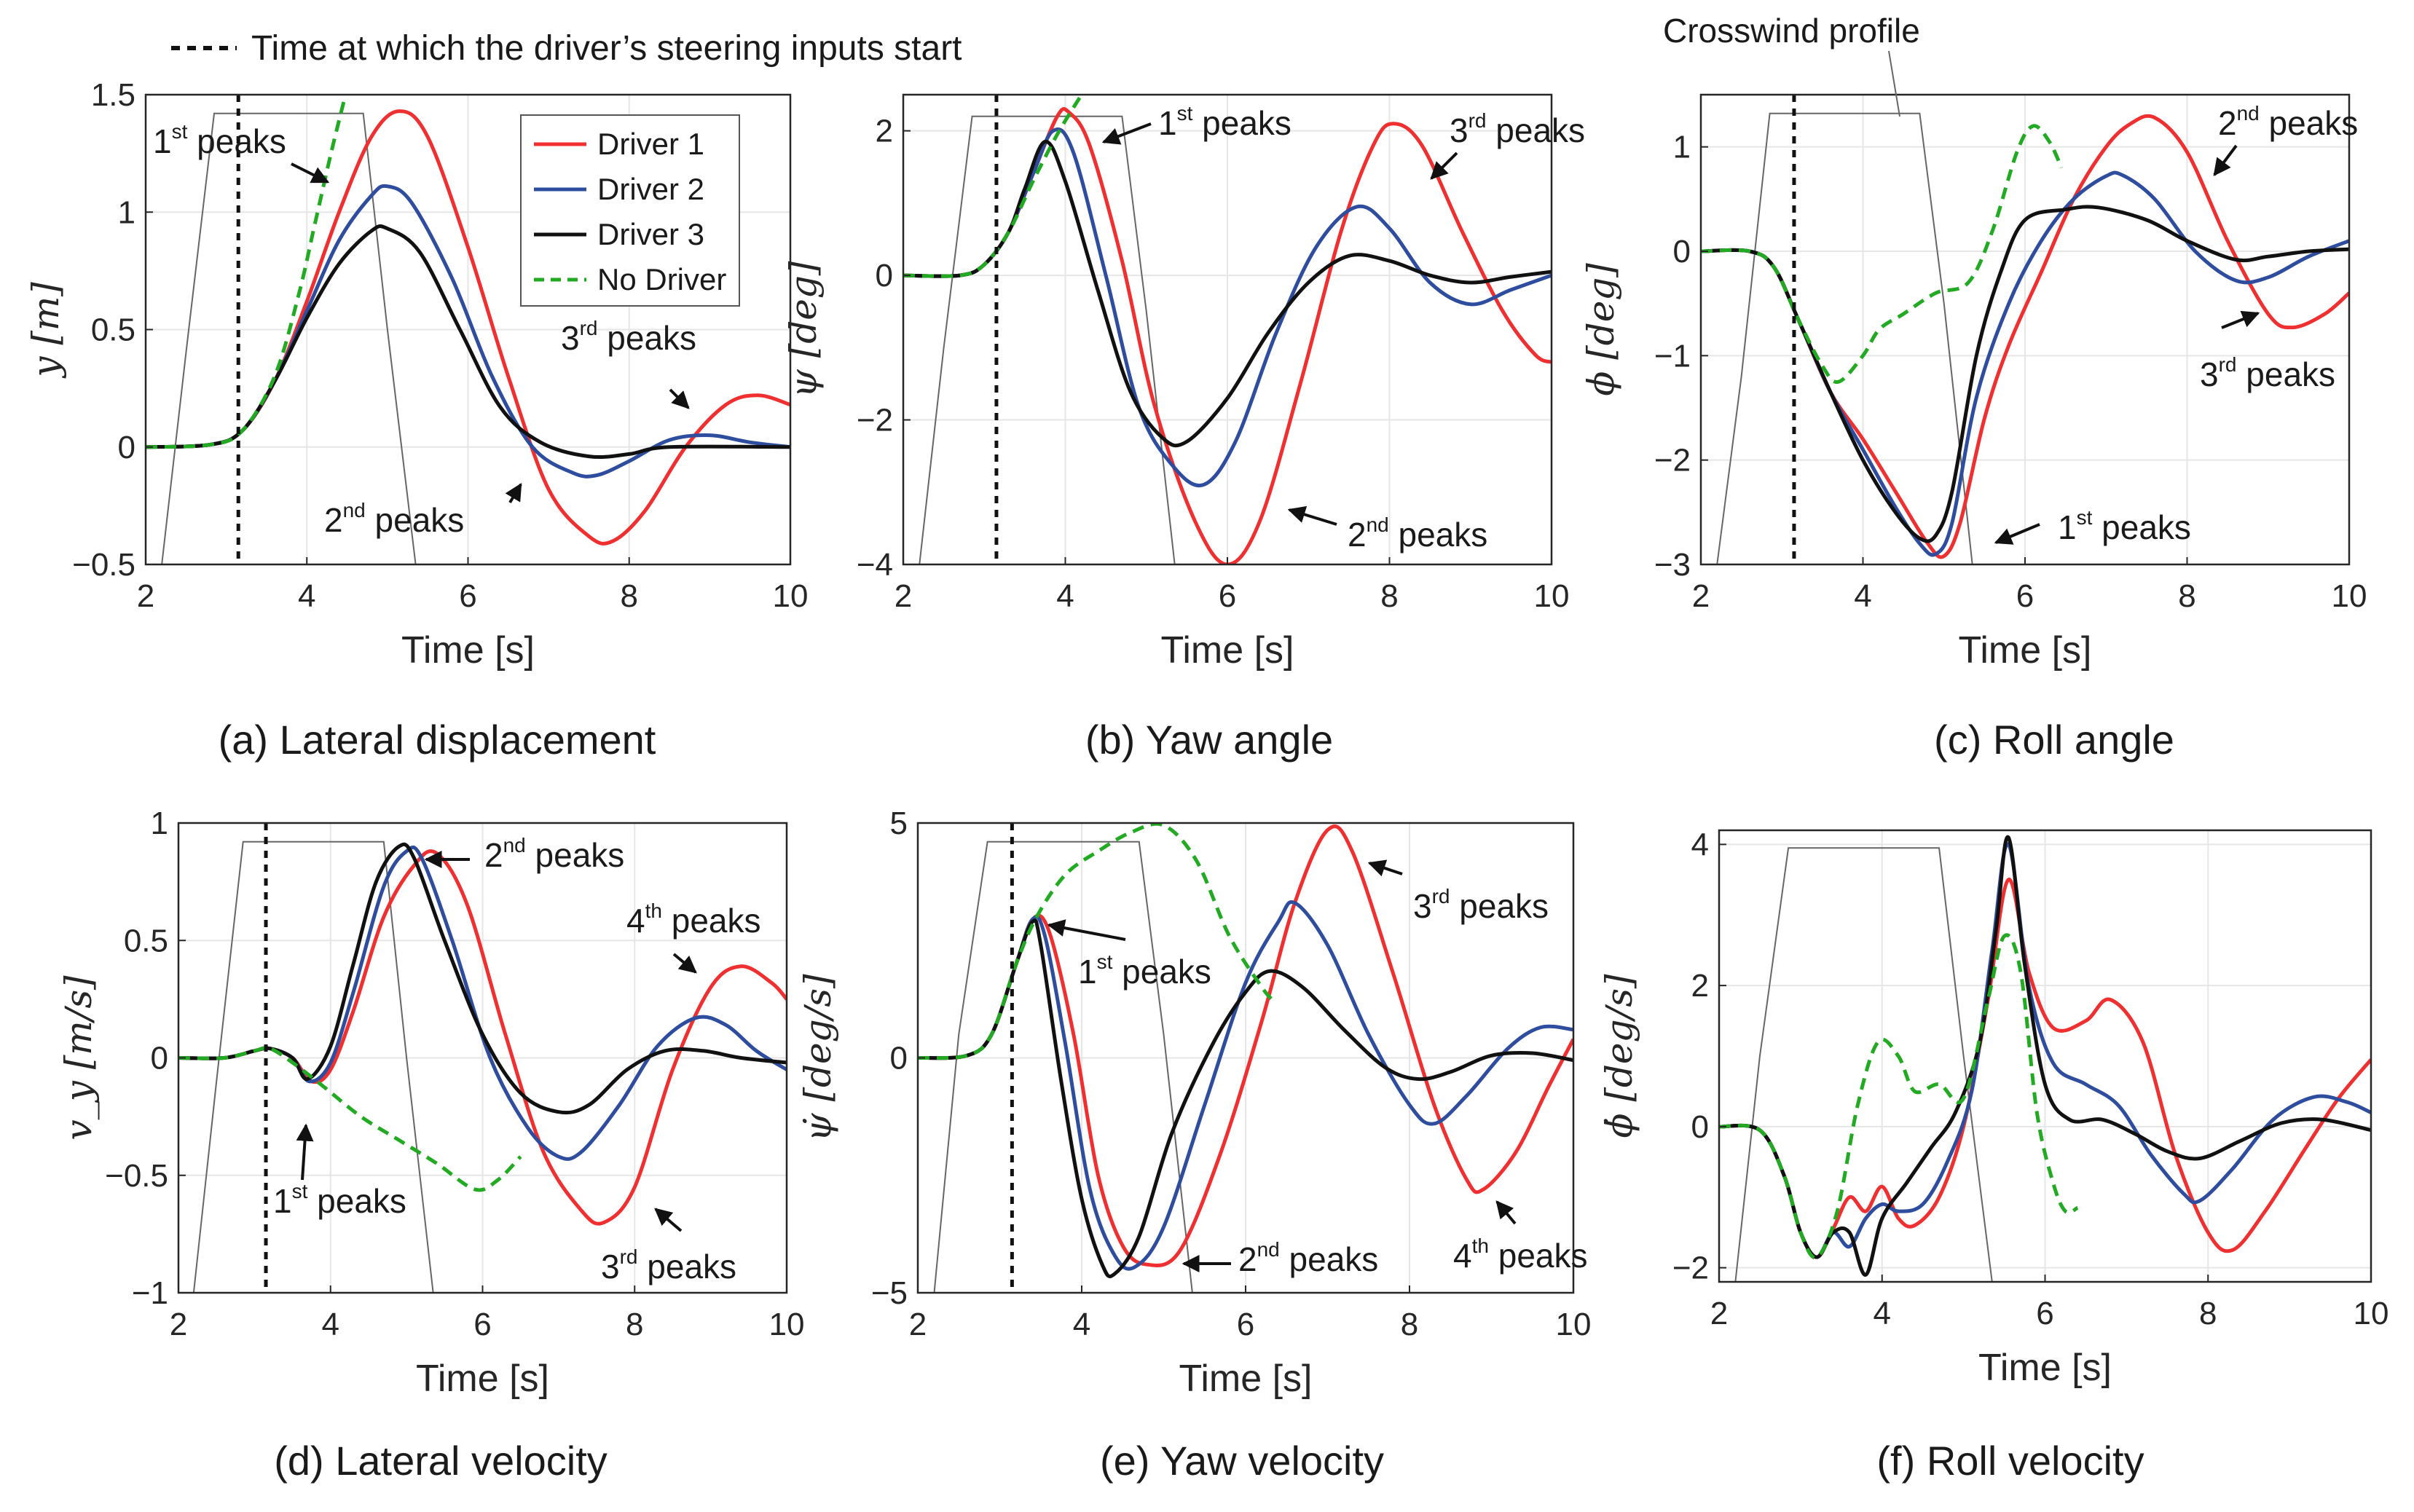 Image resolution: width=2414 pixels, height=1512 pixels. I want to click on y-tick-label: −5, so click(889, 1293).